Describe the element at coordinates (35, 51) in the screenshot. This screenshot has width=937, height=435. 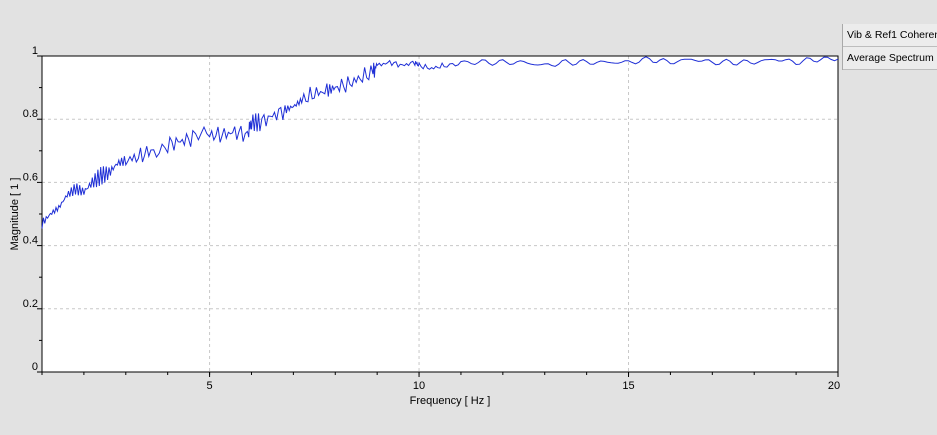
I see `y-tick-label: 1` at that location.